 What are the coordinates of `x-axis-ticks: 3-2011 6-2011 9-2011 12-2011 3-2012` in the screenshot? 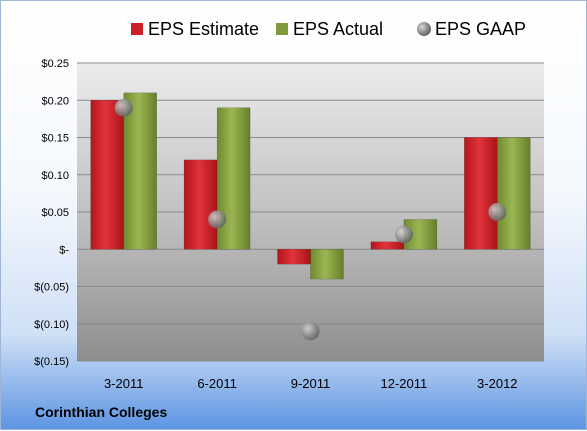 It's located at (311, 383).